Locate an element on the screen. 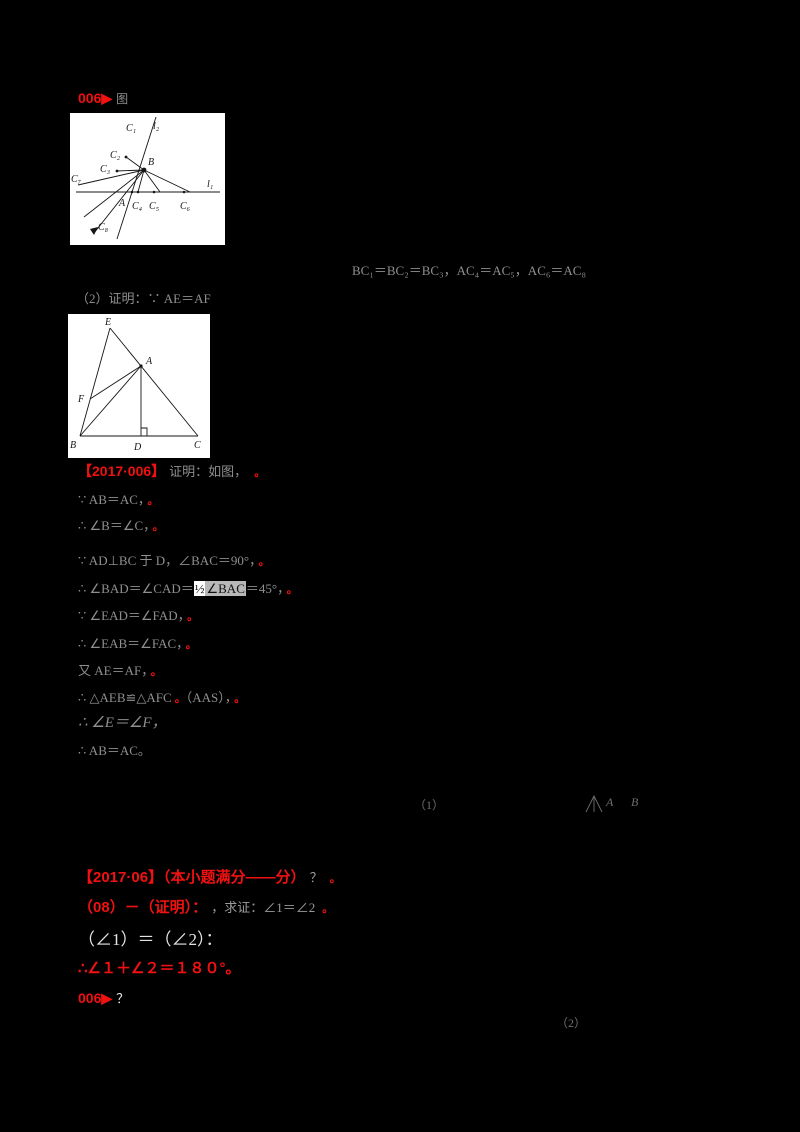 This screenshot has width=800, height=1132. fig1-label-C6: C₆ is located at coordinates (185, 206).